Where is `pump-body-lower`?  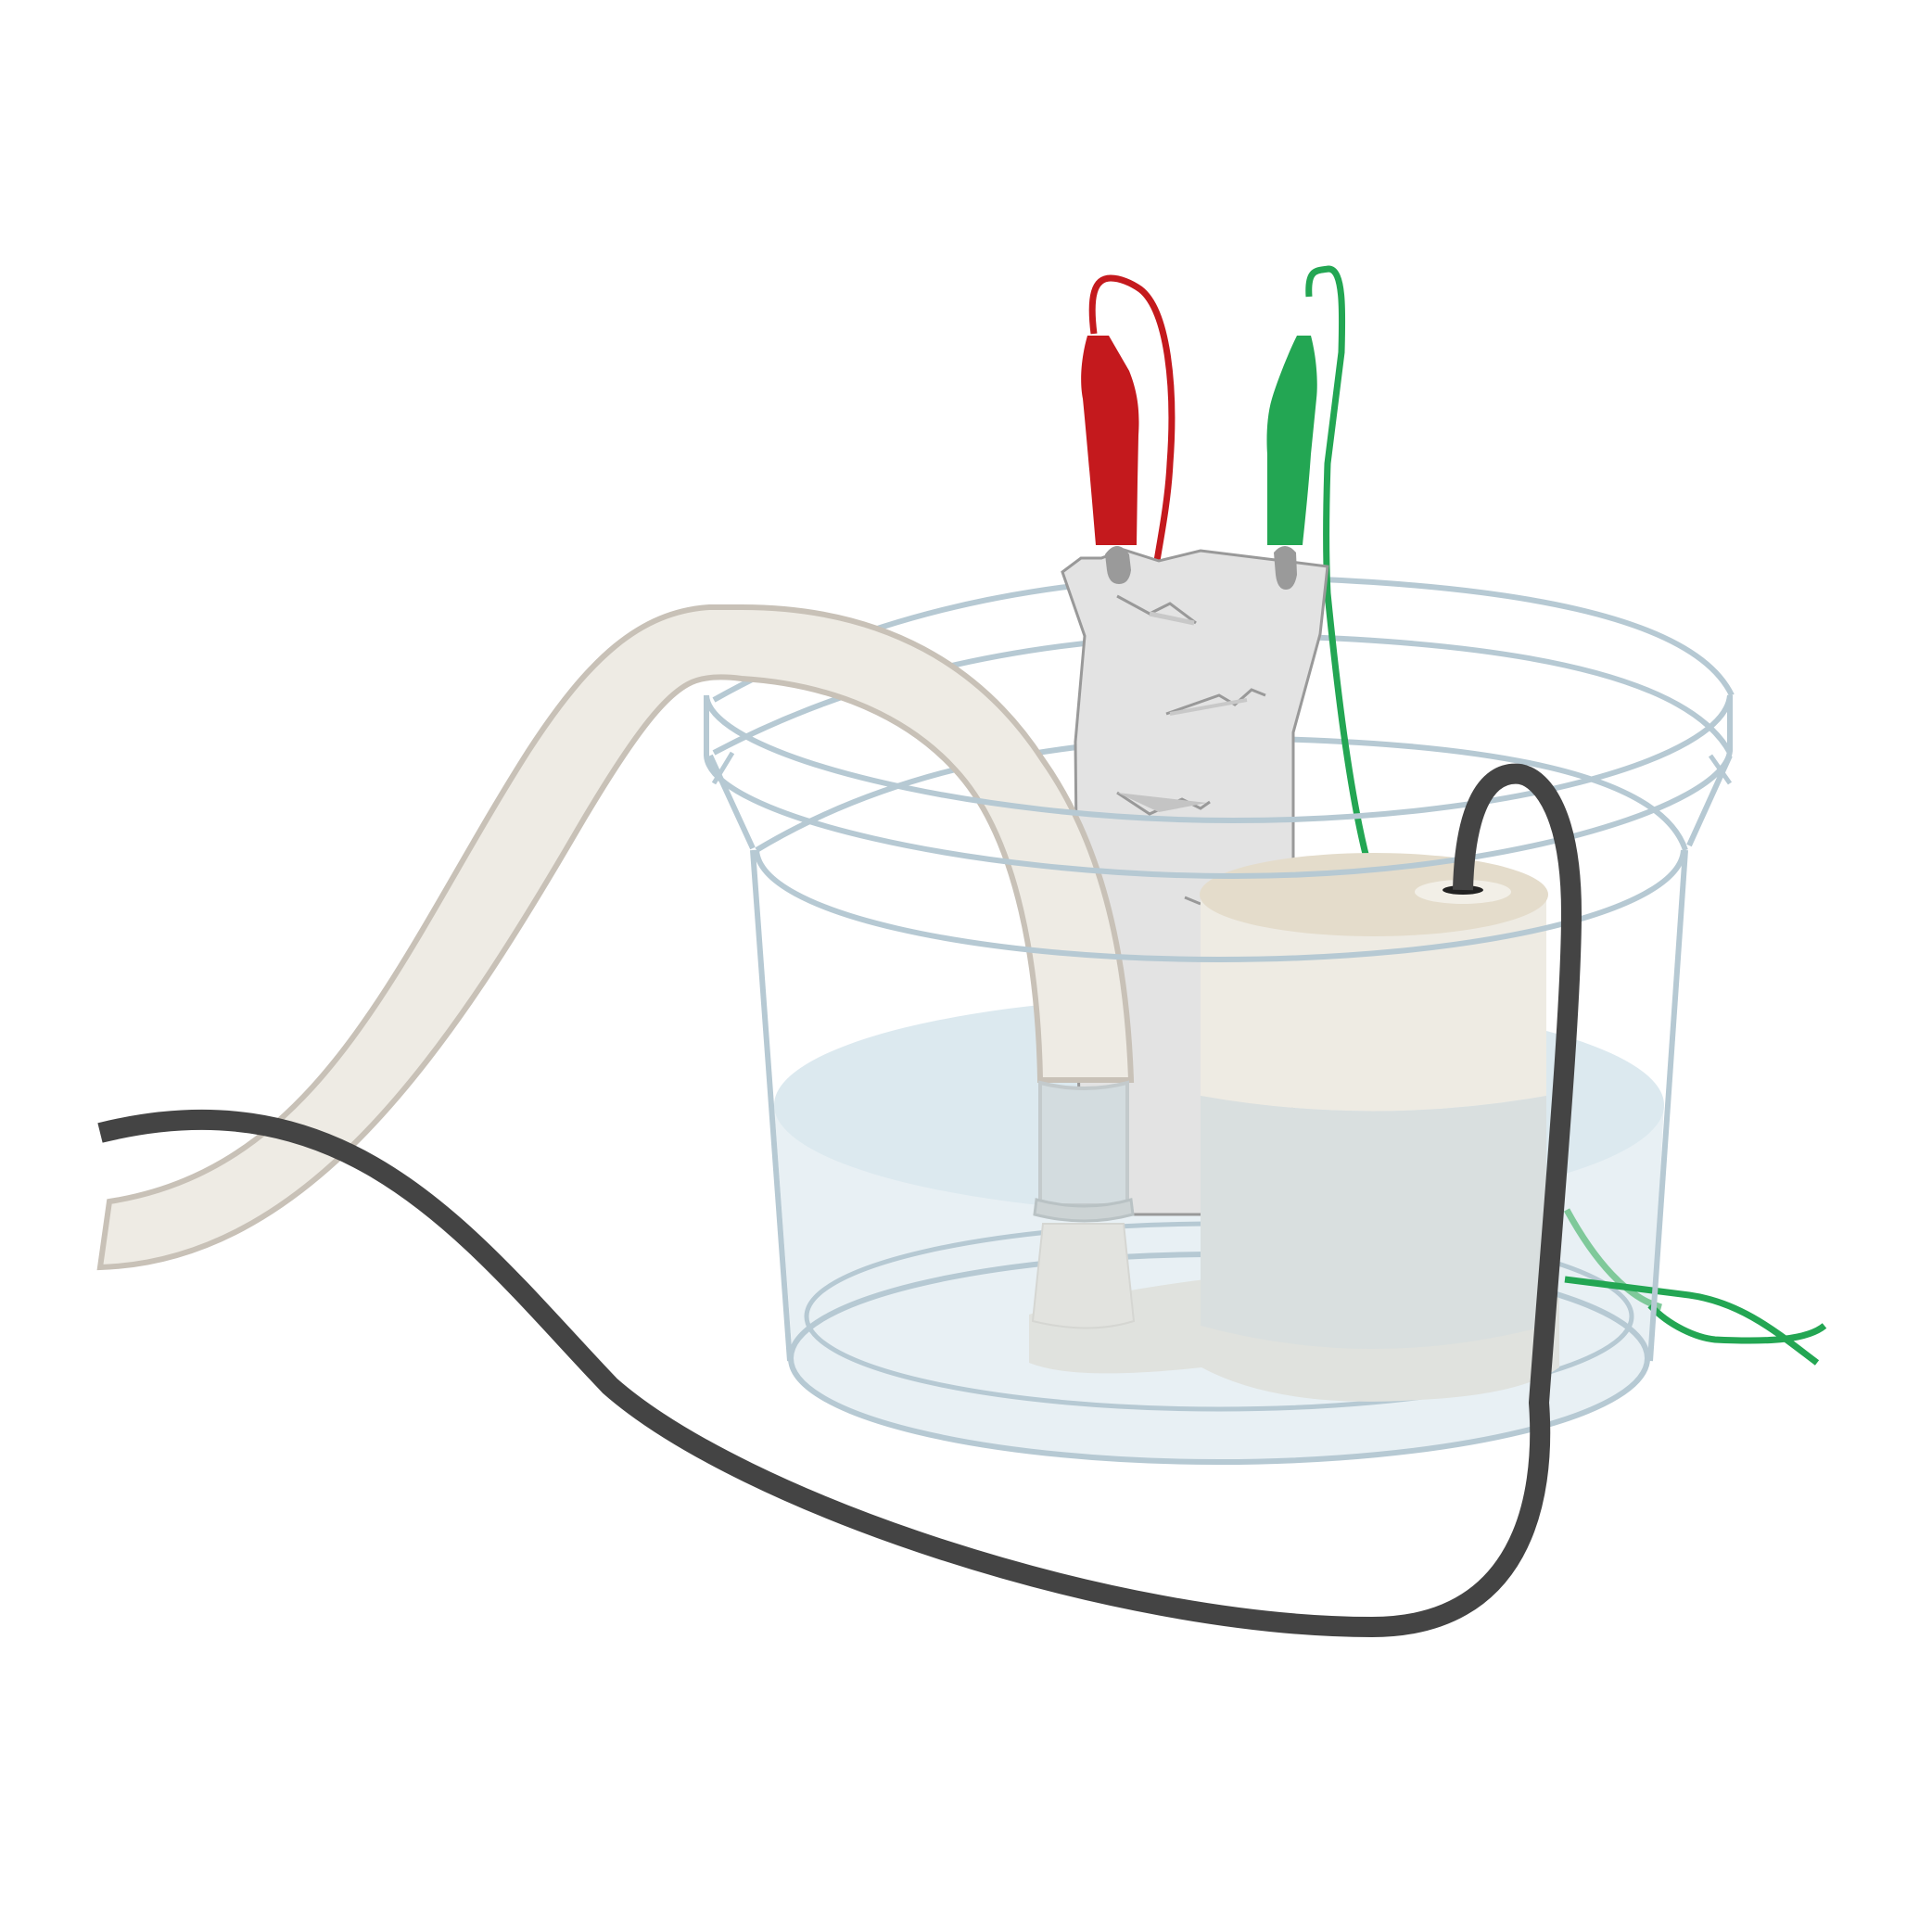 pump-body-lower is located at coordinates (1373, 1222).